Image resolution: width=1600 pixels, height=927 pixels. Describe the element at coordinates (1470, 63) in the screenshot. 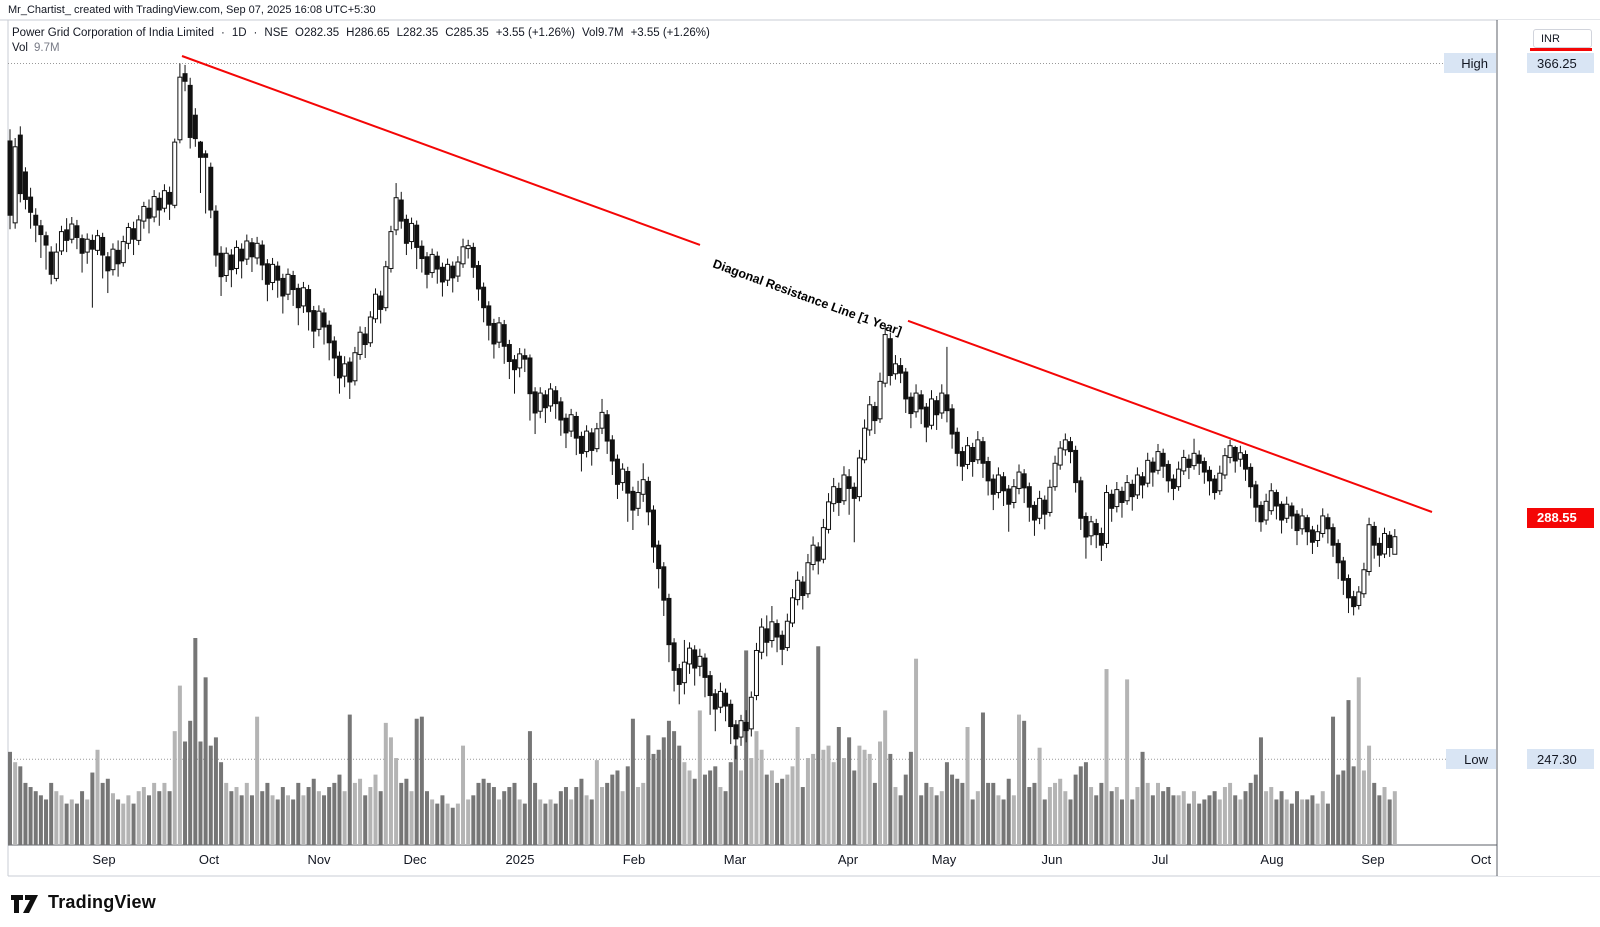

I see `high-marker-label: High` at that location.